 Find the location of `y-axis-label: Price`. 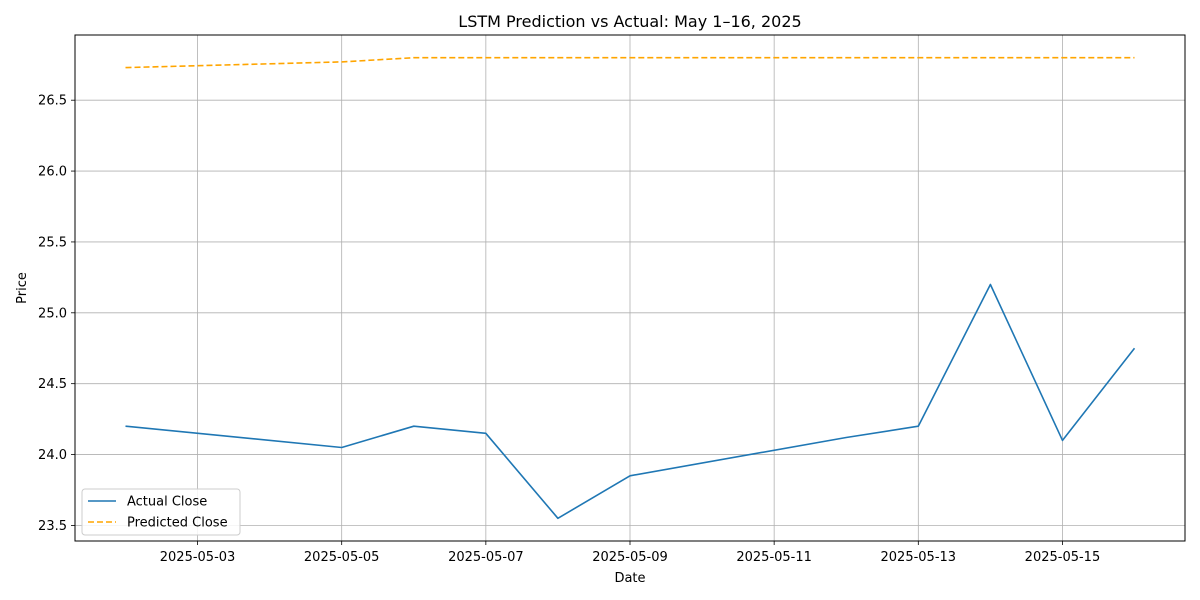

y-axis-label: Price is located at coordinates (22, 288).